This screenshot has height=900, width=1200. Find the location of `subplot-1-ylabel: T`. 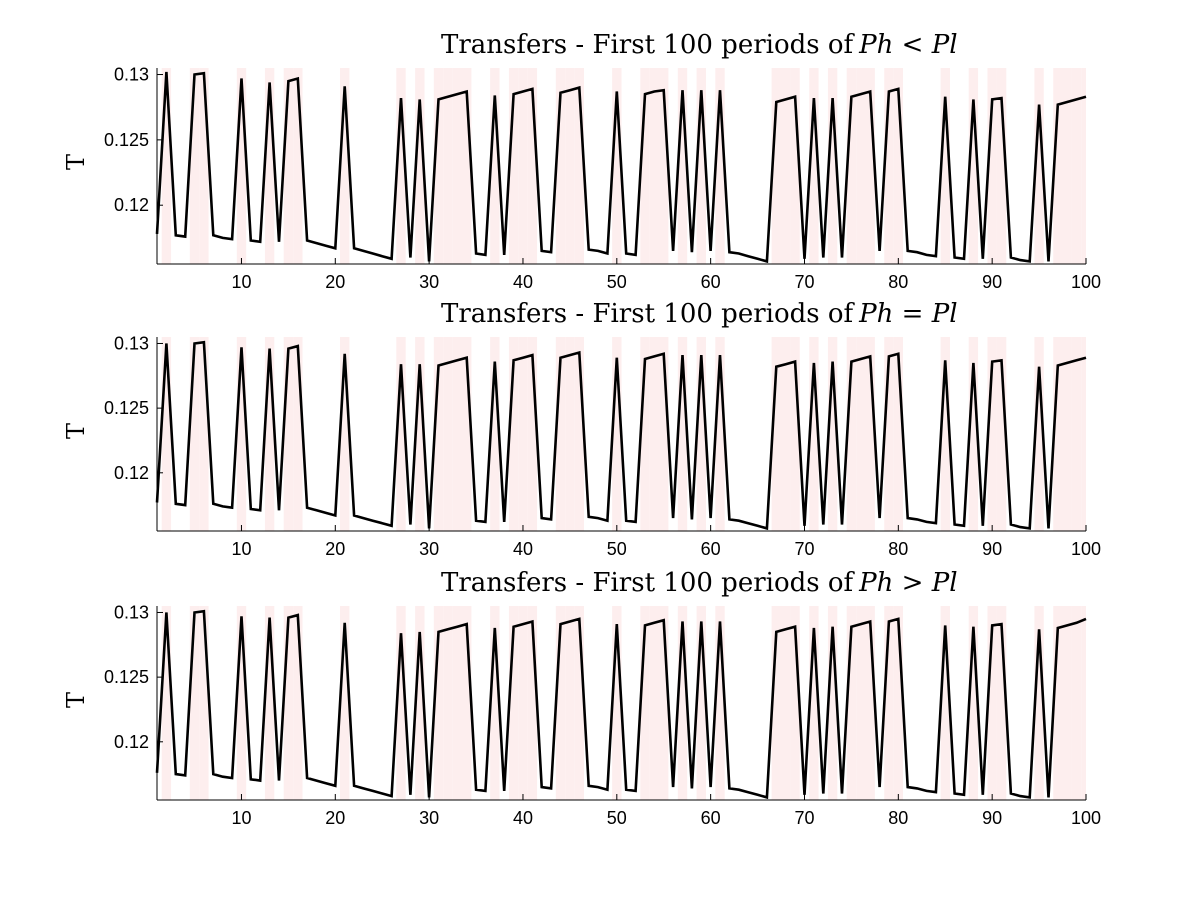

subplot-1-ylabel: T is located at coordinates (76, 162).